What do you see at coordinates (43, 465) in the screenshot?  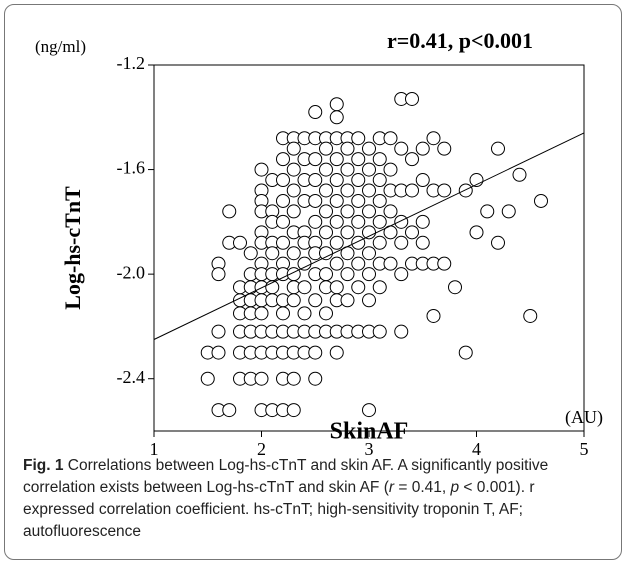 I see `caption-label: Fig. 1` at bounding box center [43, 465].